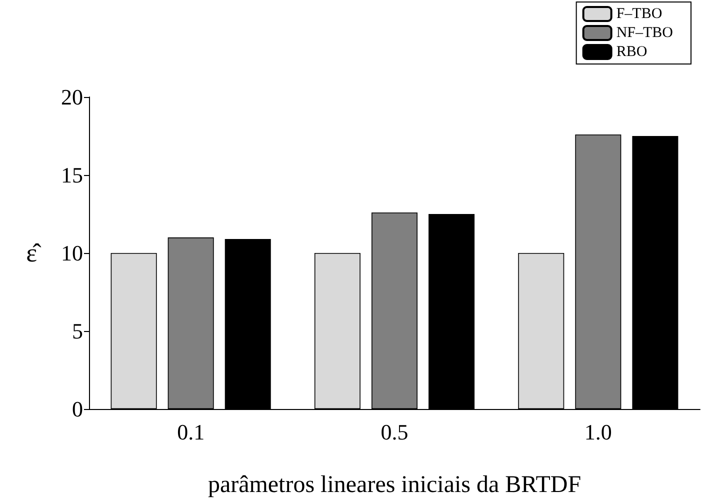 The image size is (703, 502). Describe the element at coordinates (72, 253) in the screenshot. I see `y-tick-label: 10` at that location.